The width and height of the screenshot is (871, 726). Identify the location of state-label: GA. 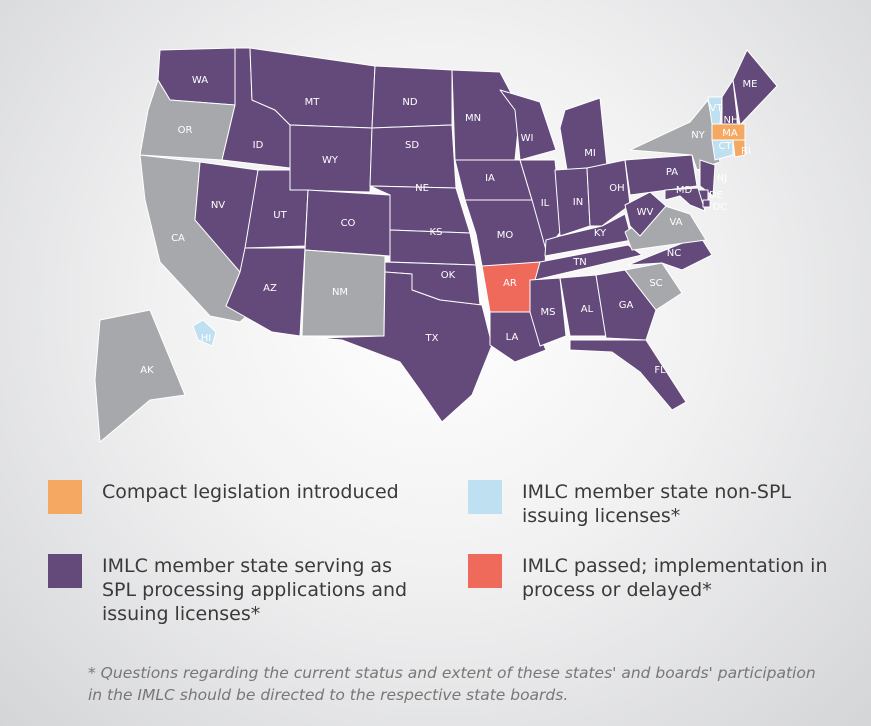
(626, 305).